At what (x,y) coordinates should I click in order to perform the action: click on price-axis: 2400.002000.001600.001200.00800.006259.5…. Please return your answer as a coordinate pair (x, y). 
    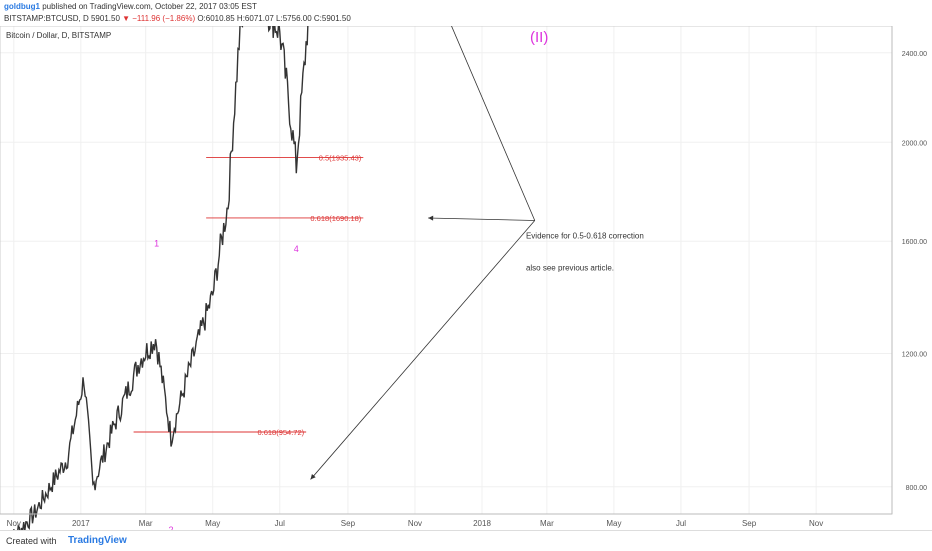
    Looking at the image, I should click on (911, 270).